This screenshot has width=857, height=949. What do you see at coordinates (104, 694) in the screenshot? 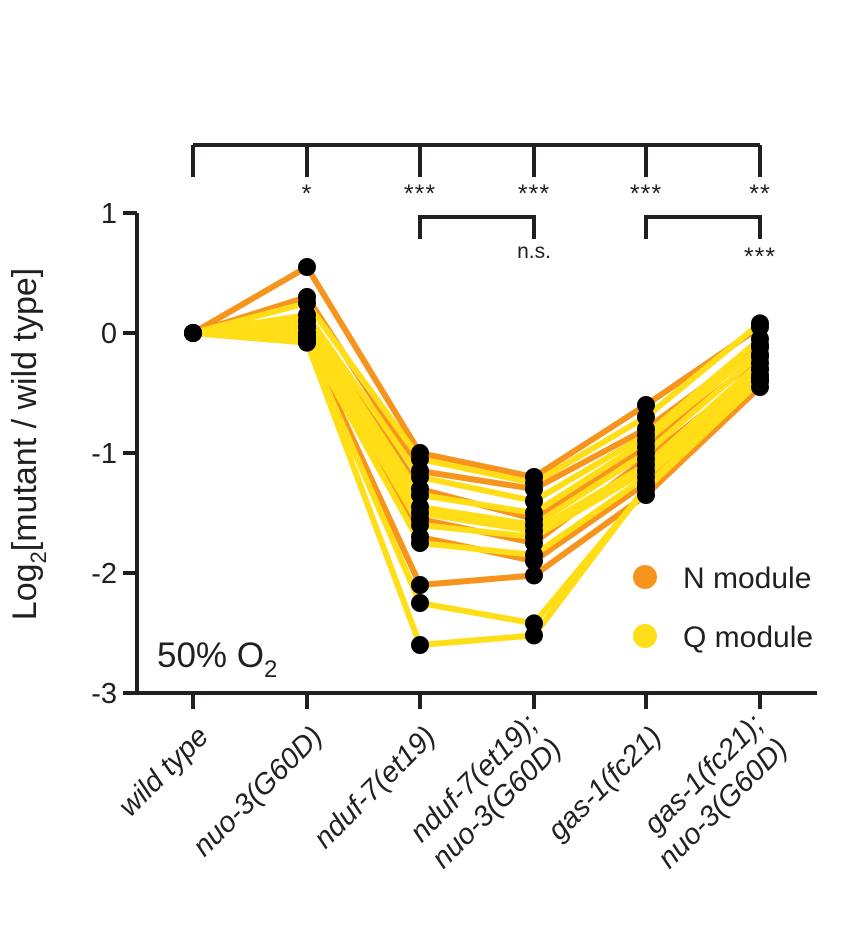
I see `y-tick-label: -3` at bounding box center [104, 694].